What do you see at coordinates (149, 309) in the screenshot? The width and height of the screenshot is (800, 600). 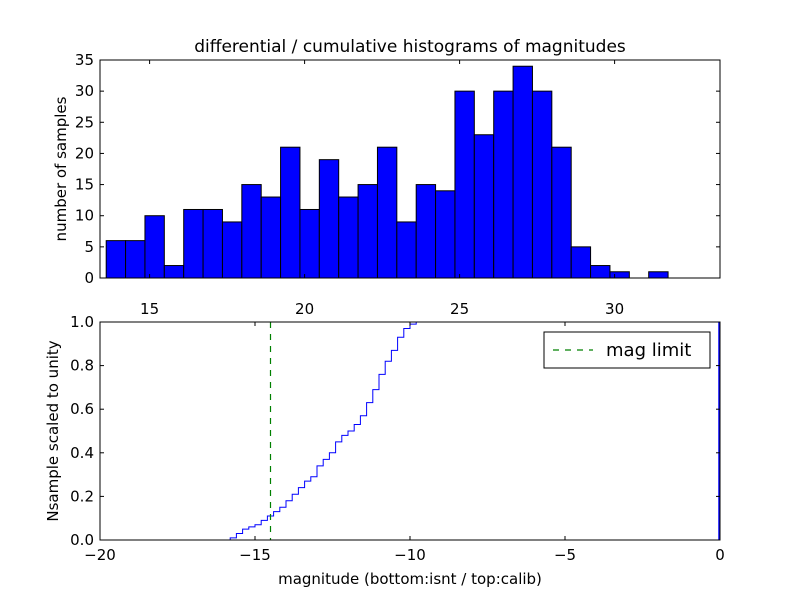 I see `histogram-x-tick-label: 15` at bounding box center [149, 309].